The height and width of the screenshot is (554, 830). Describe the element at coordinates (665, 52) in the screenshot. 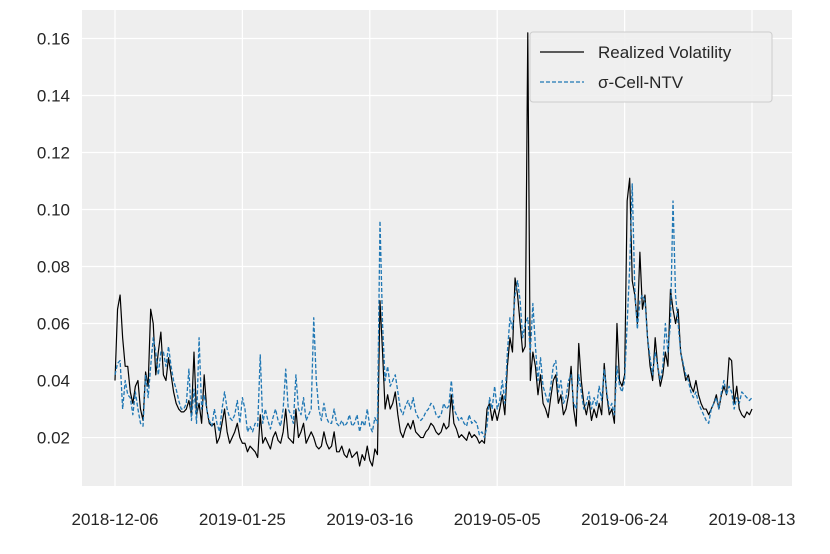

I see `legend-label-realized-volatility: Realized Volatility` at that location.